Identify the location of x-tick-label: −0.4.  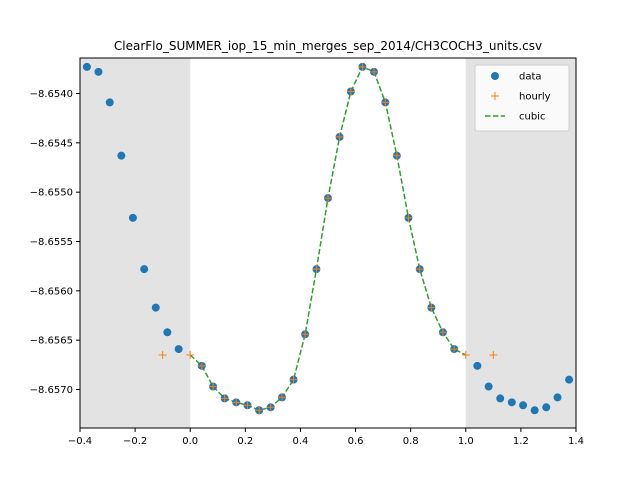
(80, 441).